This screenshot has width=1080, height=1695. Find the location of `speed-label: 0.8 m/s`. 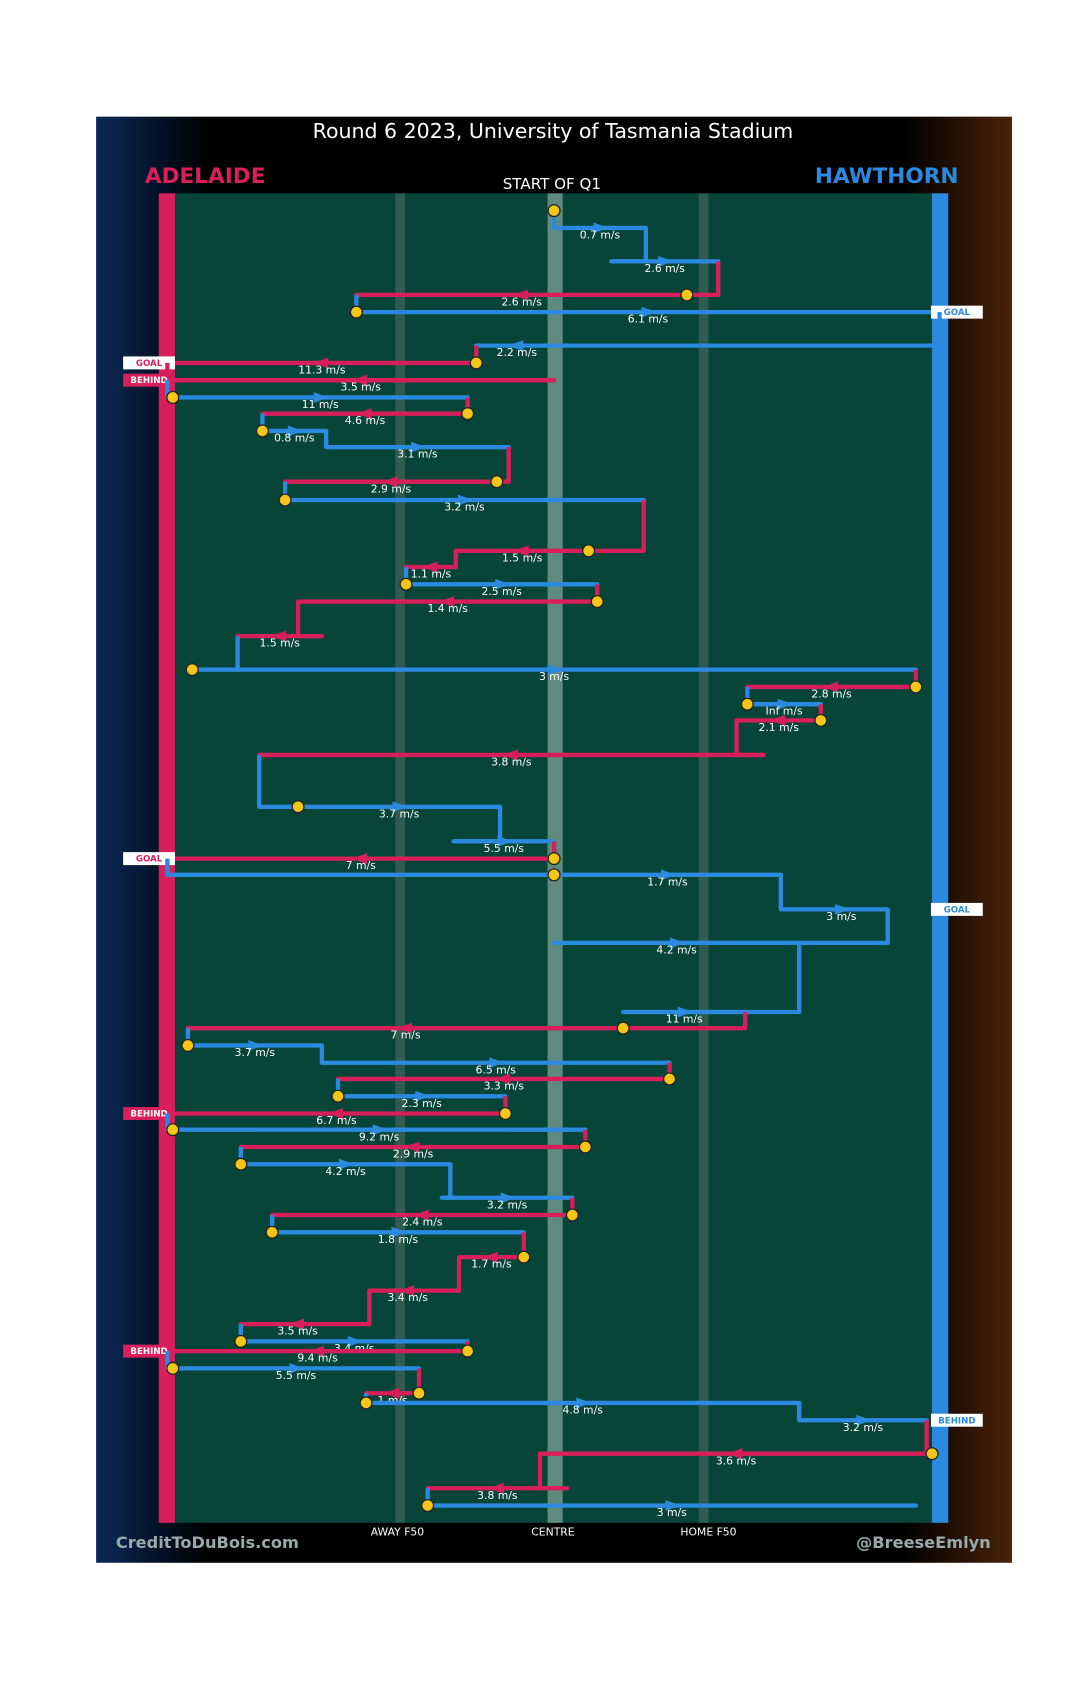

speed-label: 0.8 m/s is located at coordinates (294, 438).